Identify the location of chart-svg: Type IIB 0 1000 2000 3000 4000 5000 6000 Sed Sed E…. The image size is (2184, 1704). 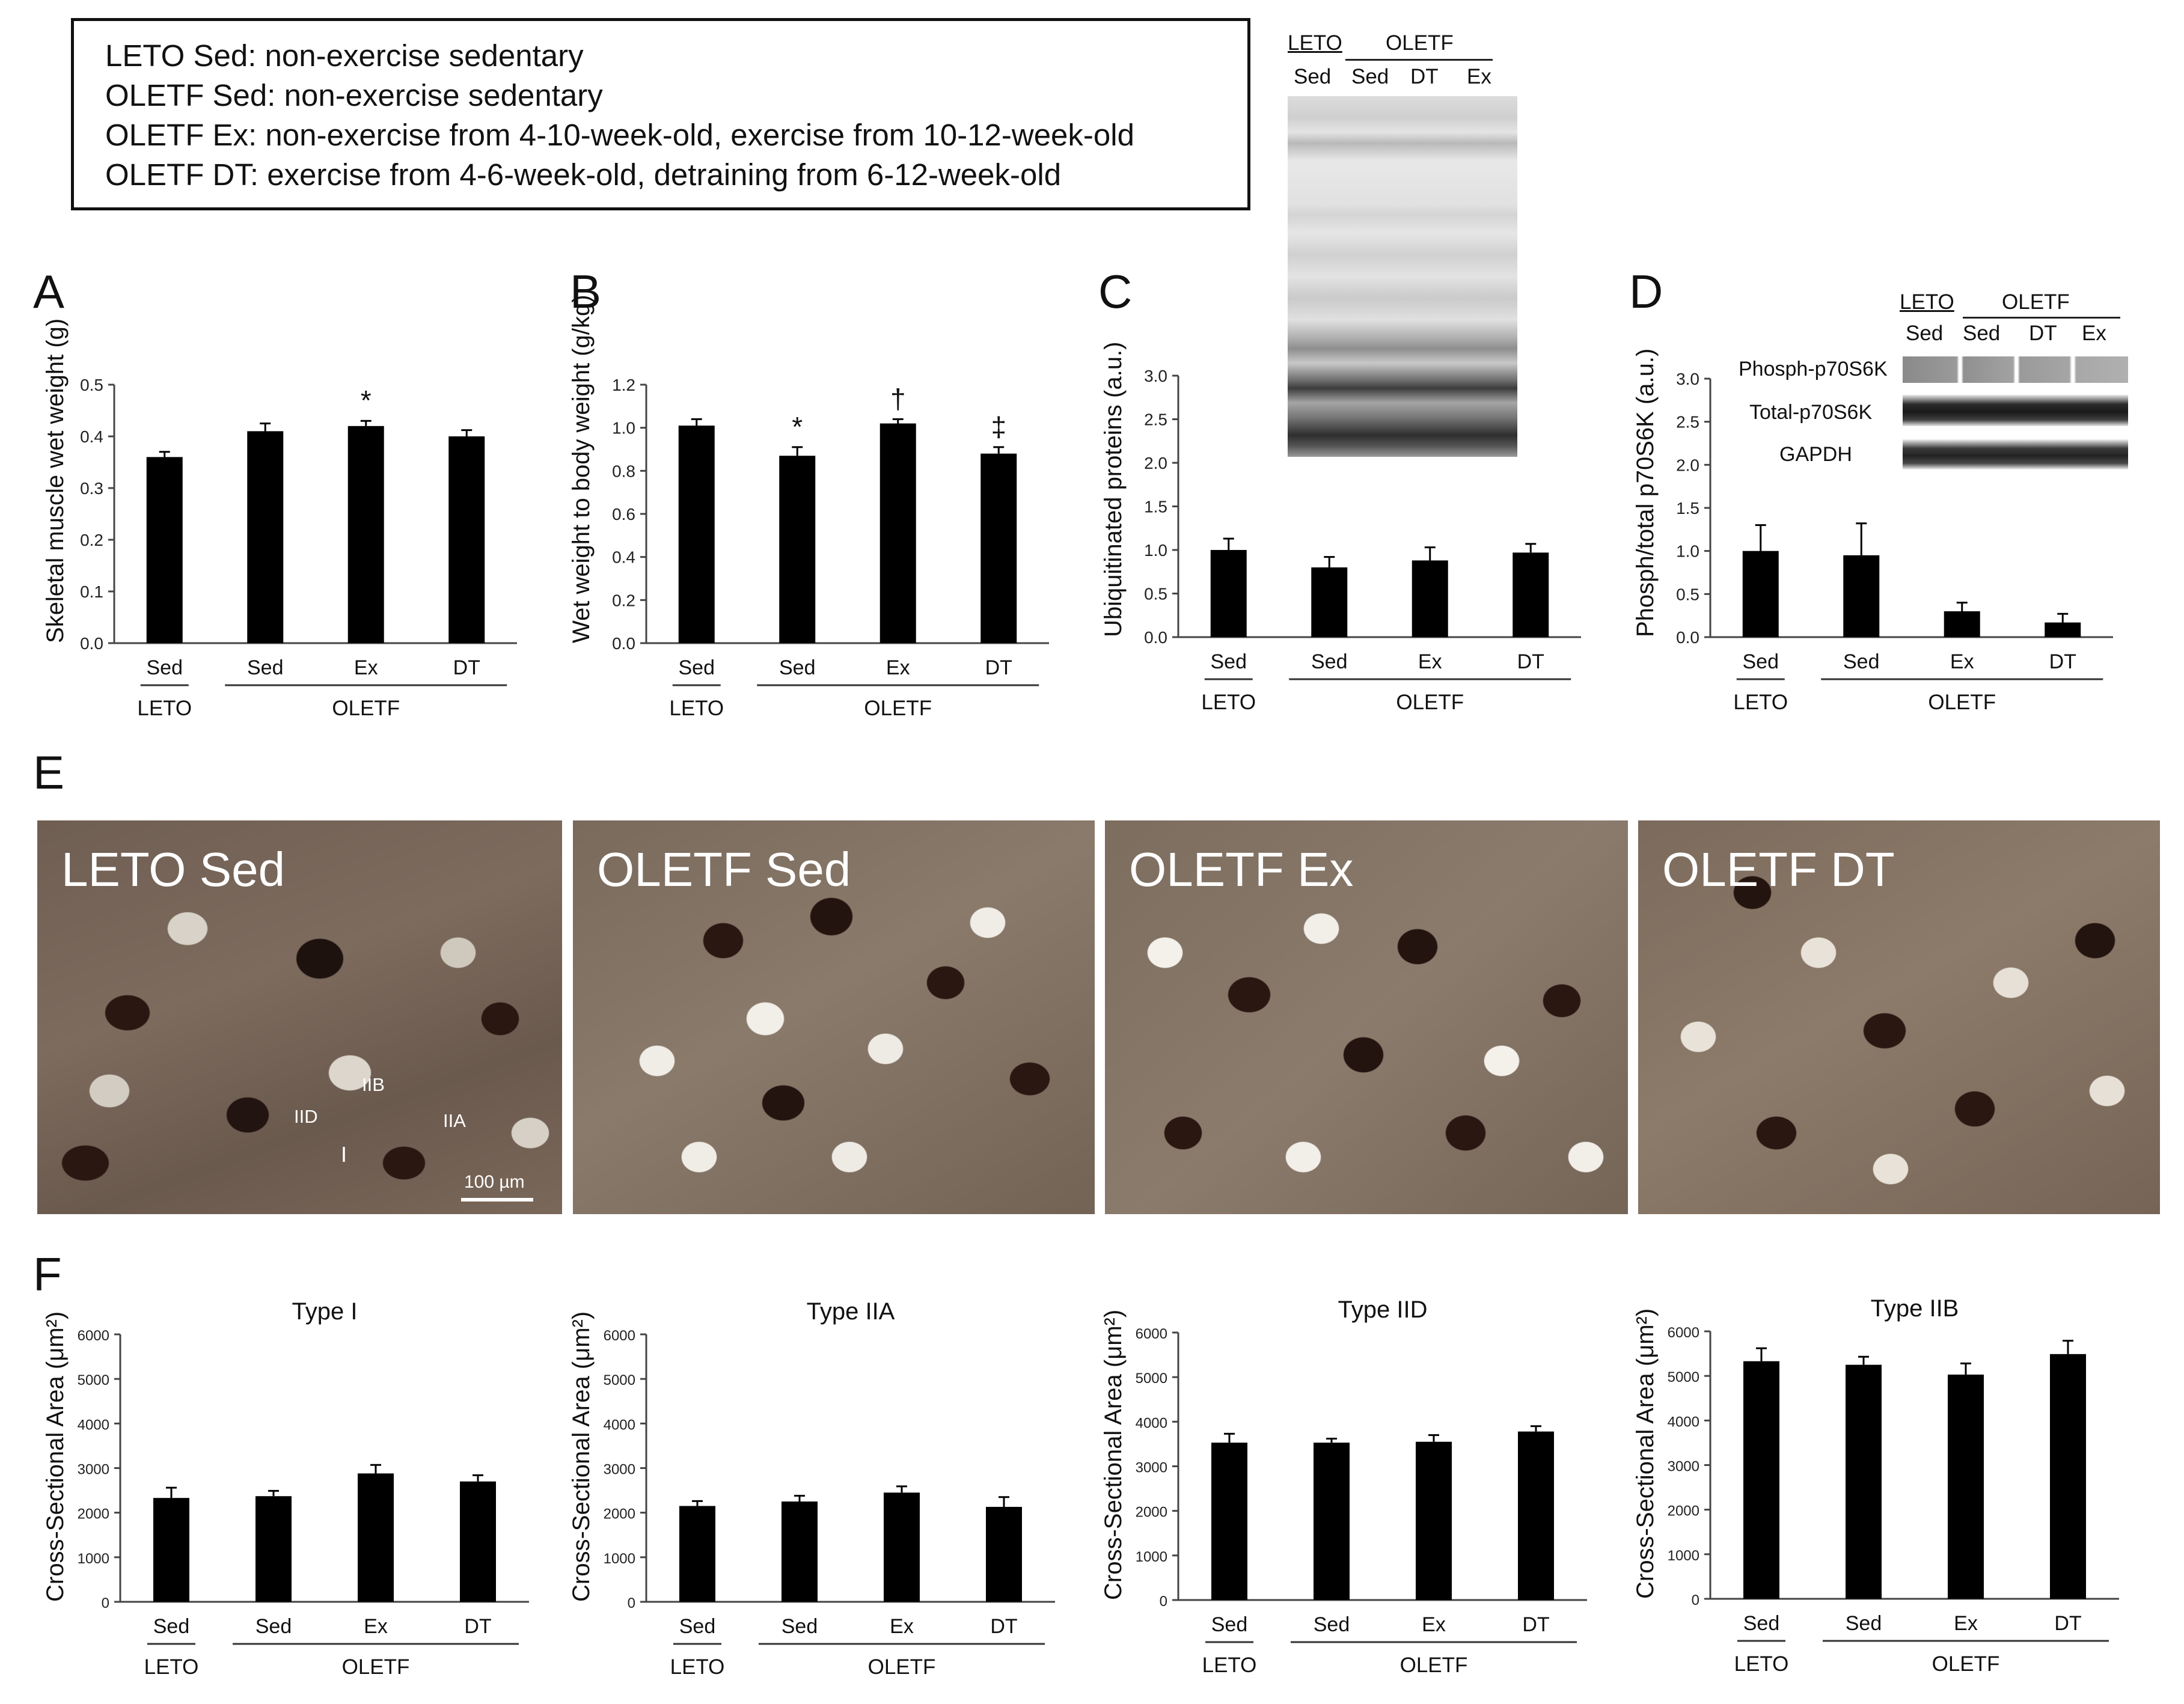
(1894, 1486).